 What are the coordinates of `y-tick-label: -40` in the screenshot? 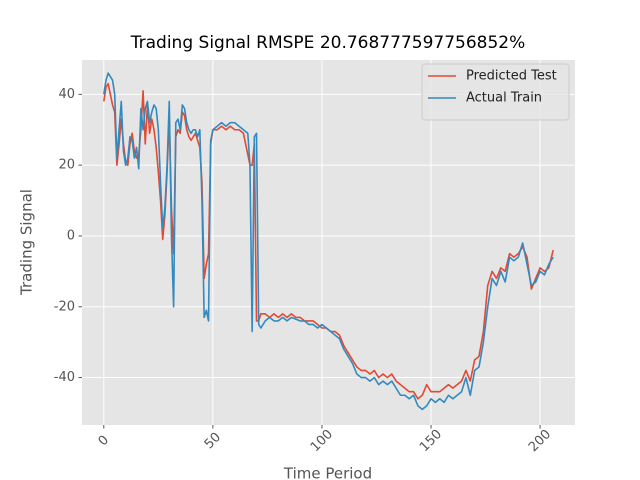 It's located at (64, 377).